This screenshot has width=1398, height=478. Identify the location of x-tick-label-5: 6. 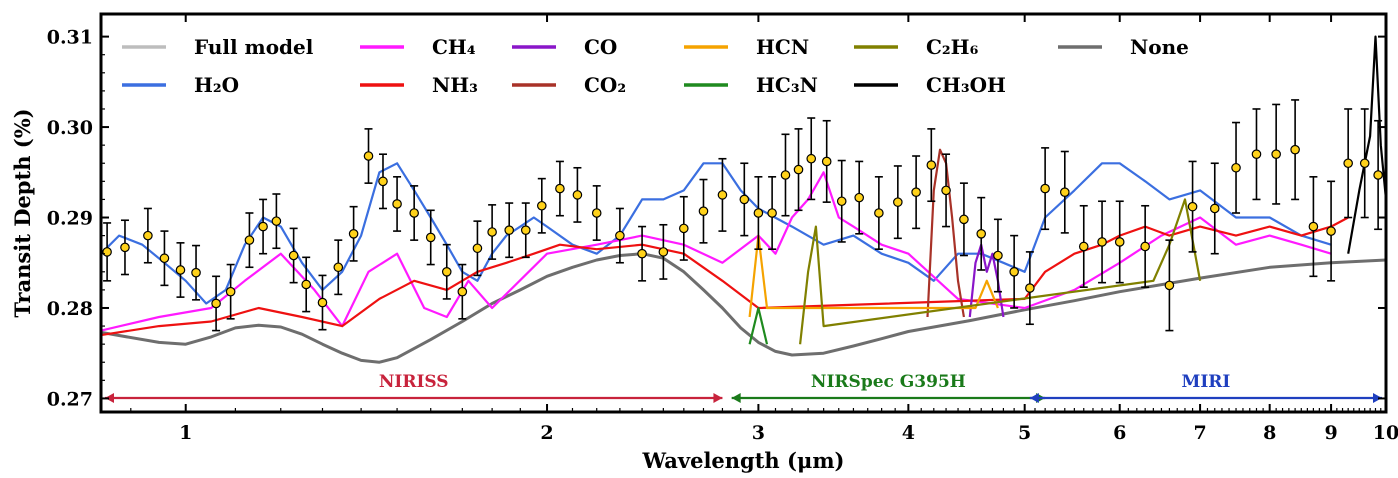
(1119, 433).